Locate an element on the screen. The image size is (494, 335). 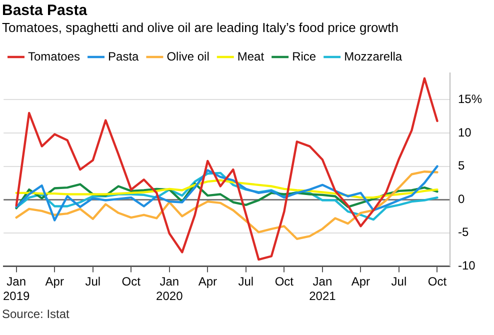
legend-label: Mozzarella is located at coordinates (373, 56).